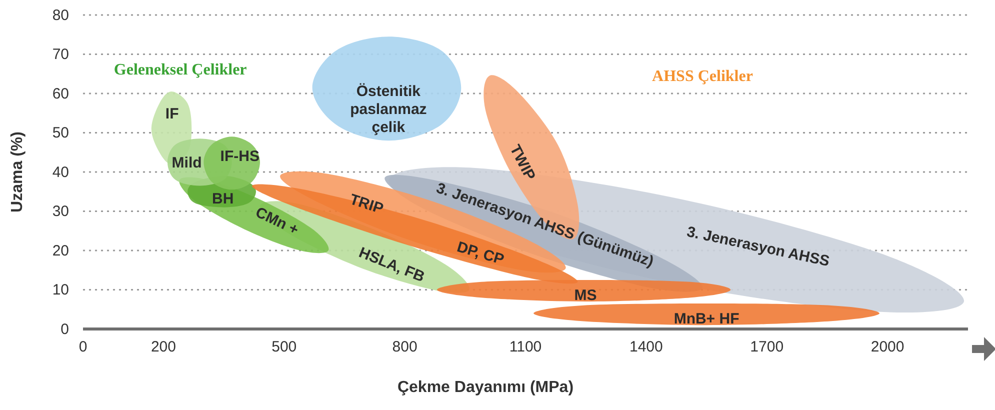 The width and height of the screenshot is (995, 410). Describe the element at coordinates (405, 347) in the screenshot. I see `x-tick-label: 800` at that location.